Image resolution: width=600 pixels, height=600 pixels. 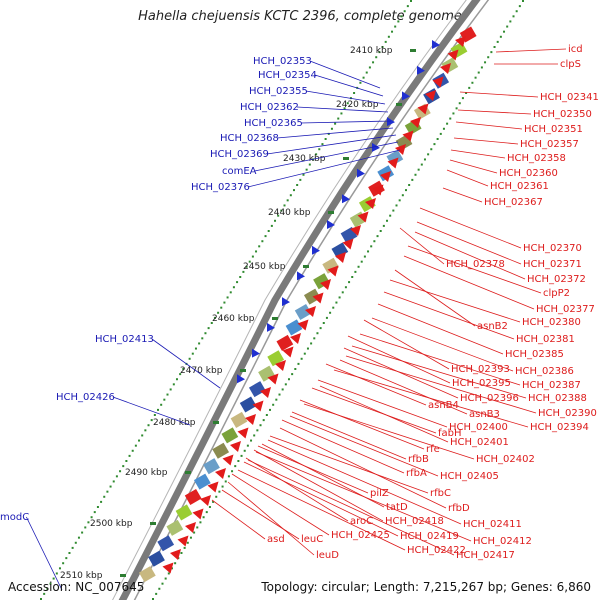 I want to click on reverse-gene-label: HCH_02417, so click(x=485, y=555).